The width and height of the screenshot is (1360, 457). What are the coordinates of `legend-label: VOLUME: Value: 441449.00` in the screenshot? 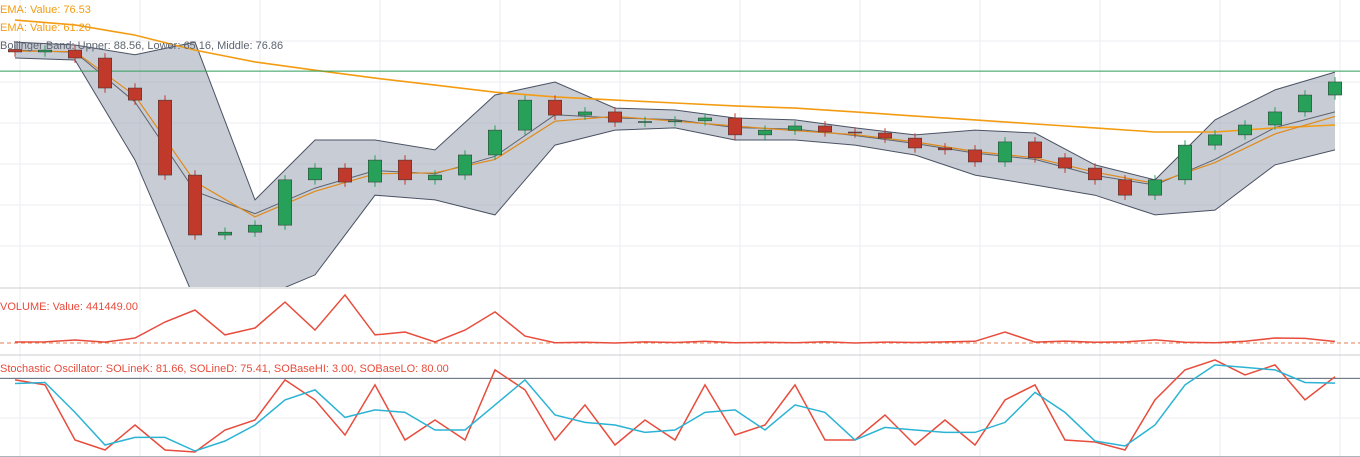 It's located at (69, 307).